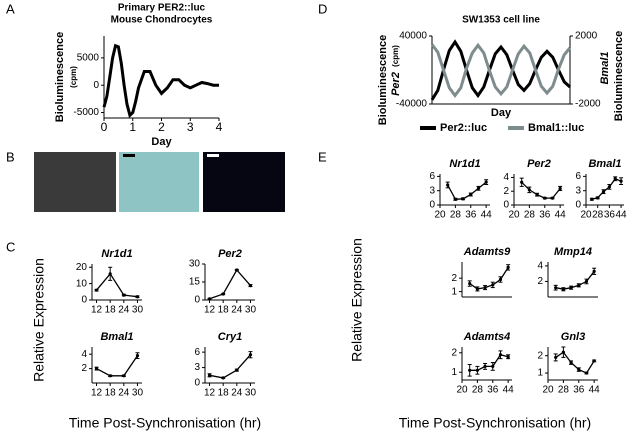 This screenshot has height=442, width=630. I want to click on x-tick-label: 1, so click(132, 127).